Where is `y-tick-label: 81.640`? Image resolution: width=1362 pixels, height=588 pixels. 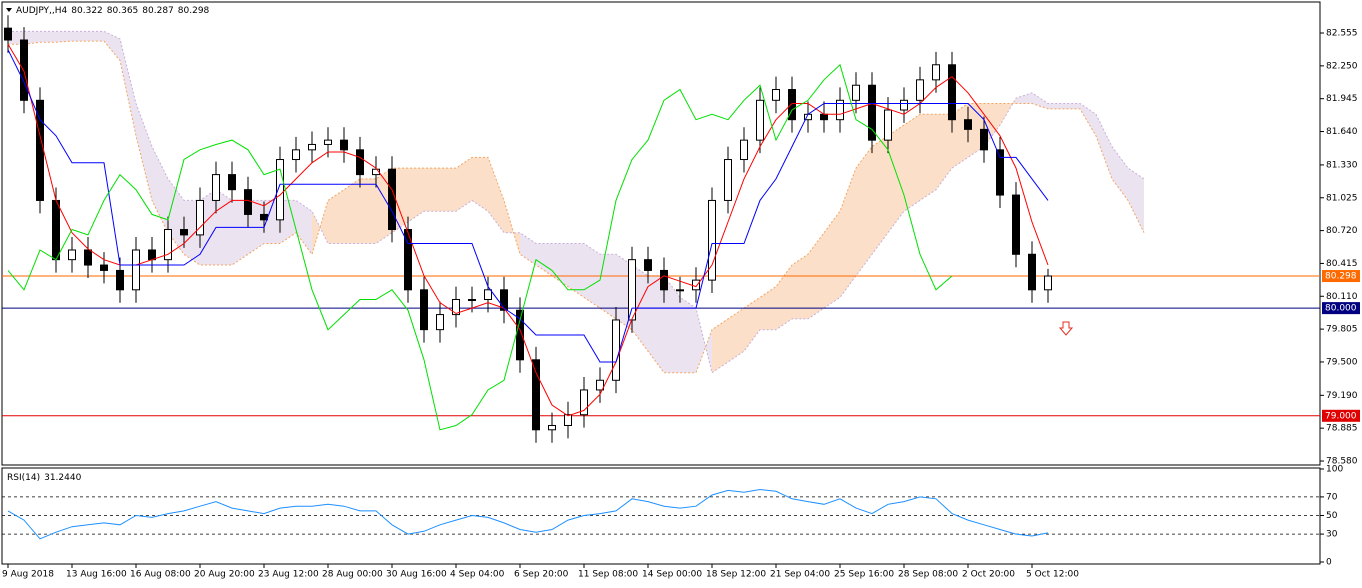 y-tick-label: 81.640 is located at coordinates (1342, 132).